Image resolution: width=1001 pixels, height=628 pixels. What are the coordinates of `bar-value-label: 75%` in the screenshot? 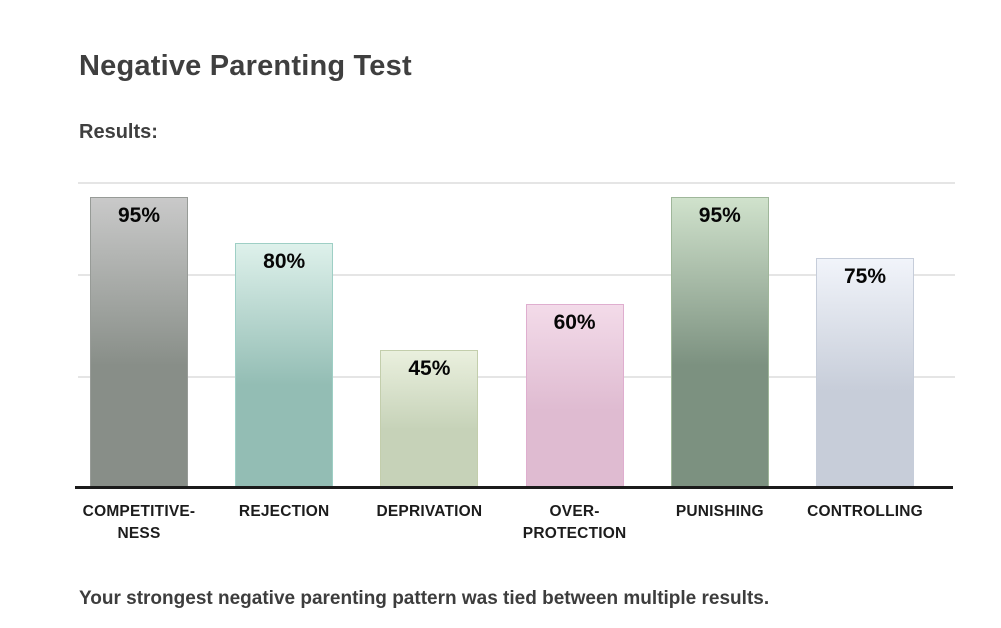 It's located at (865, 276).